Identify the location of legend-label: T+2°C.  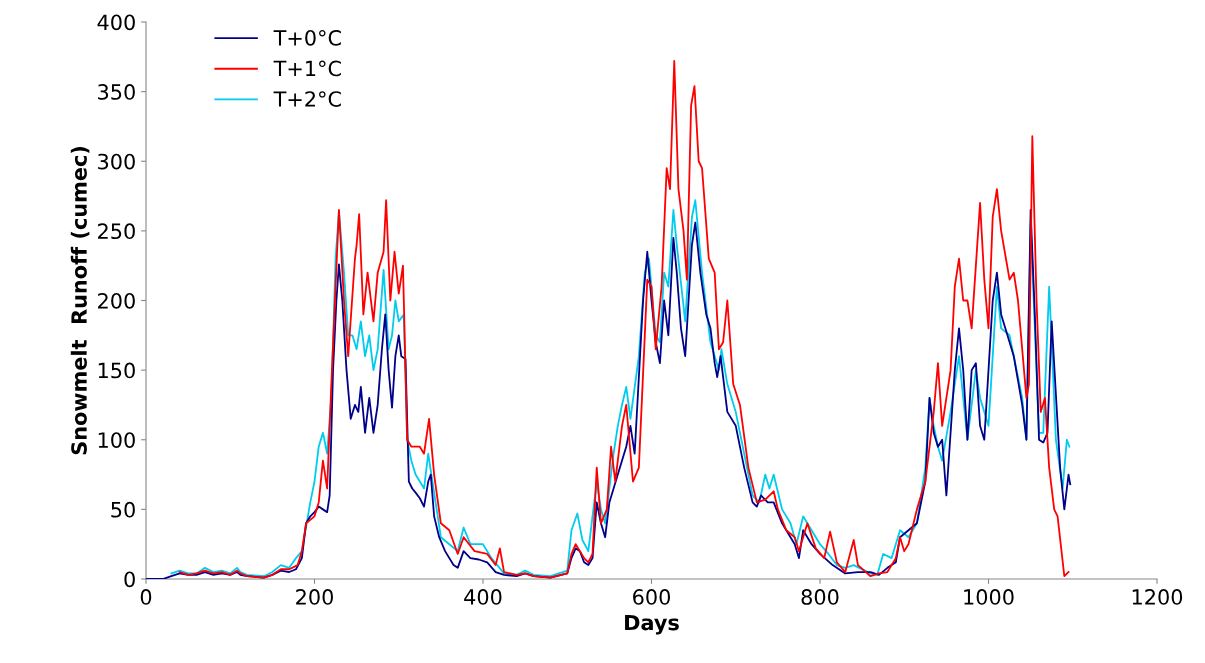
(307, 99).